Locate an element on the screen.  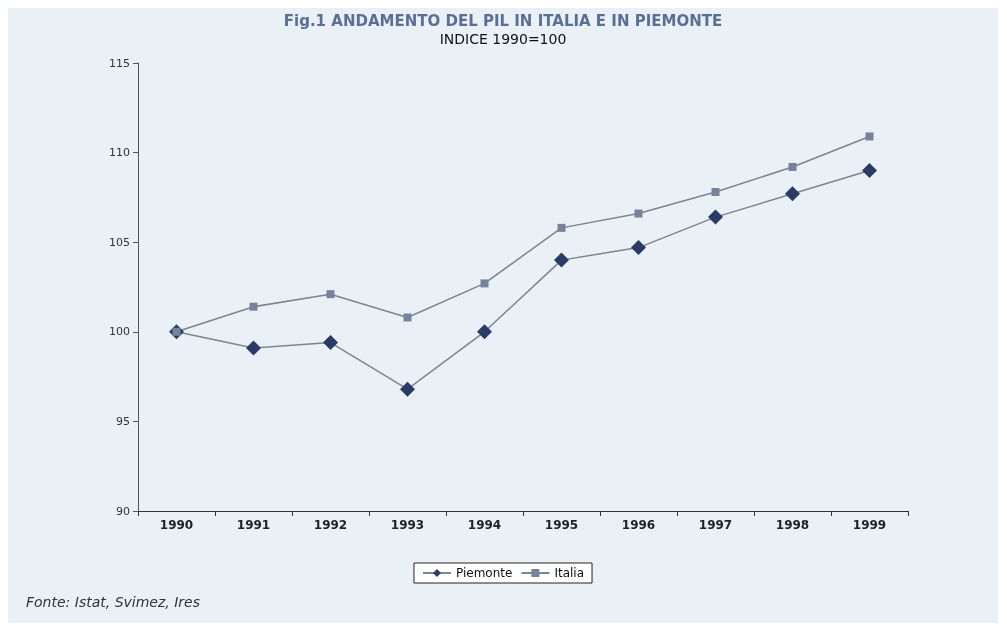
chart-title: Fig.1 ANDAMENTO DEL PIL IN ITALIA E IN PIEMONTE is located at coordinates (503, 20).